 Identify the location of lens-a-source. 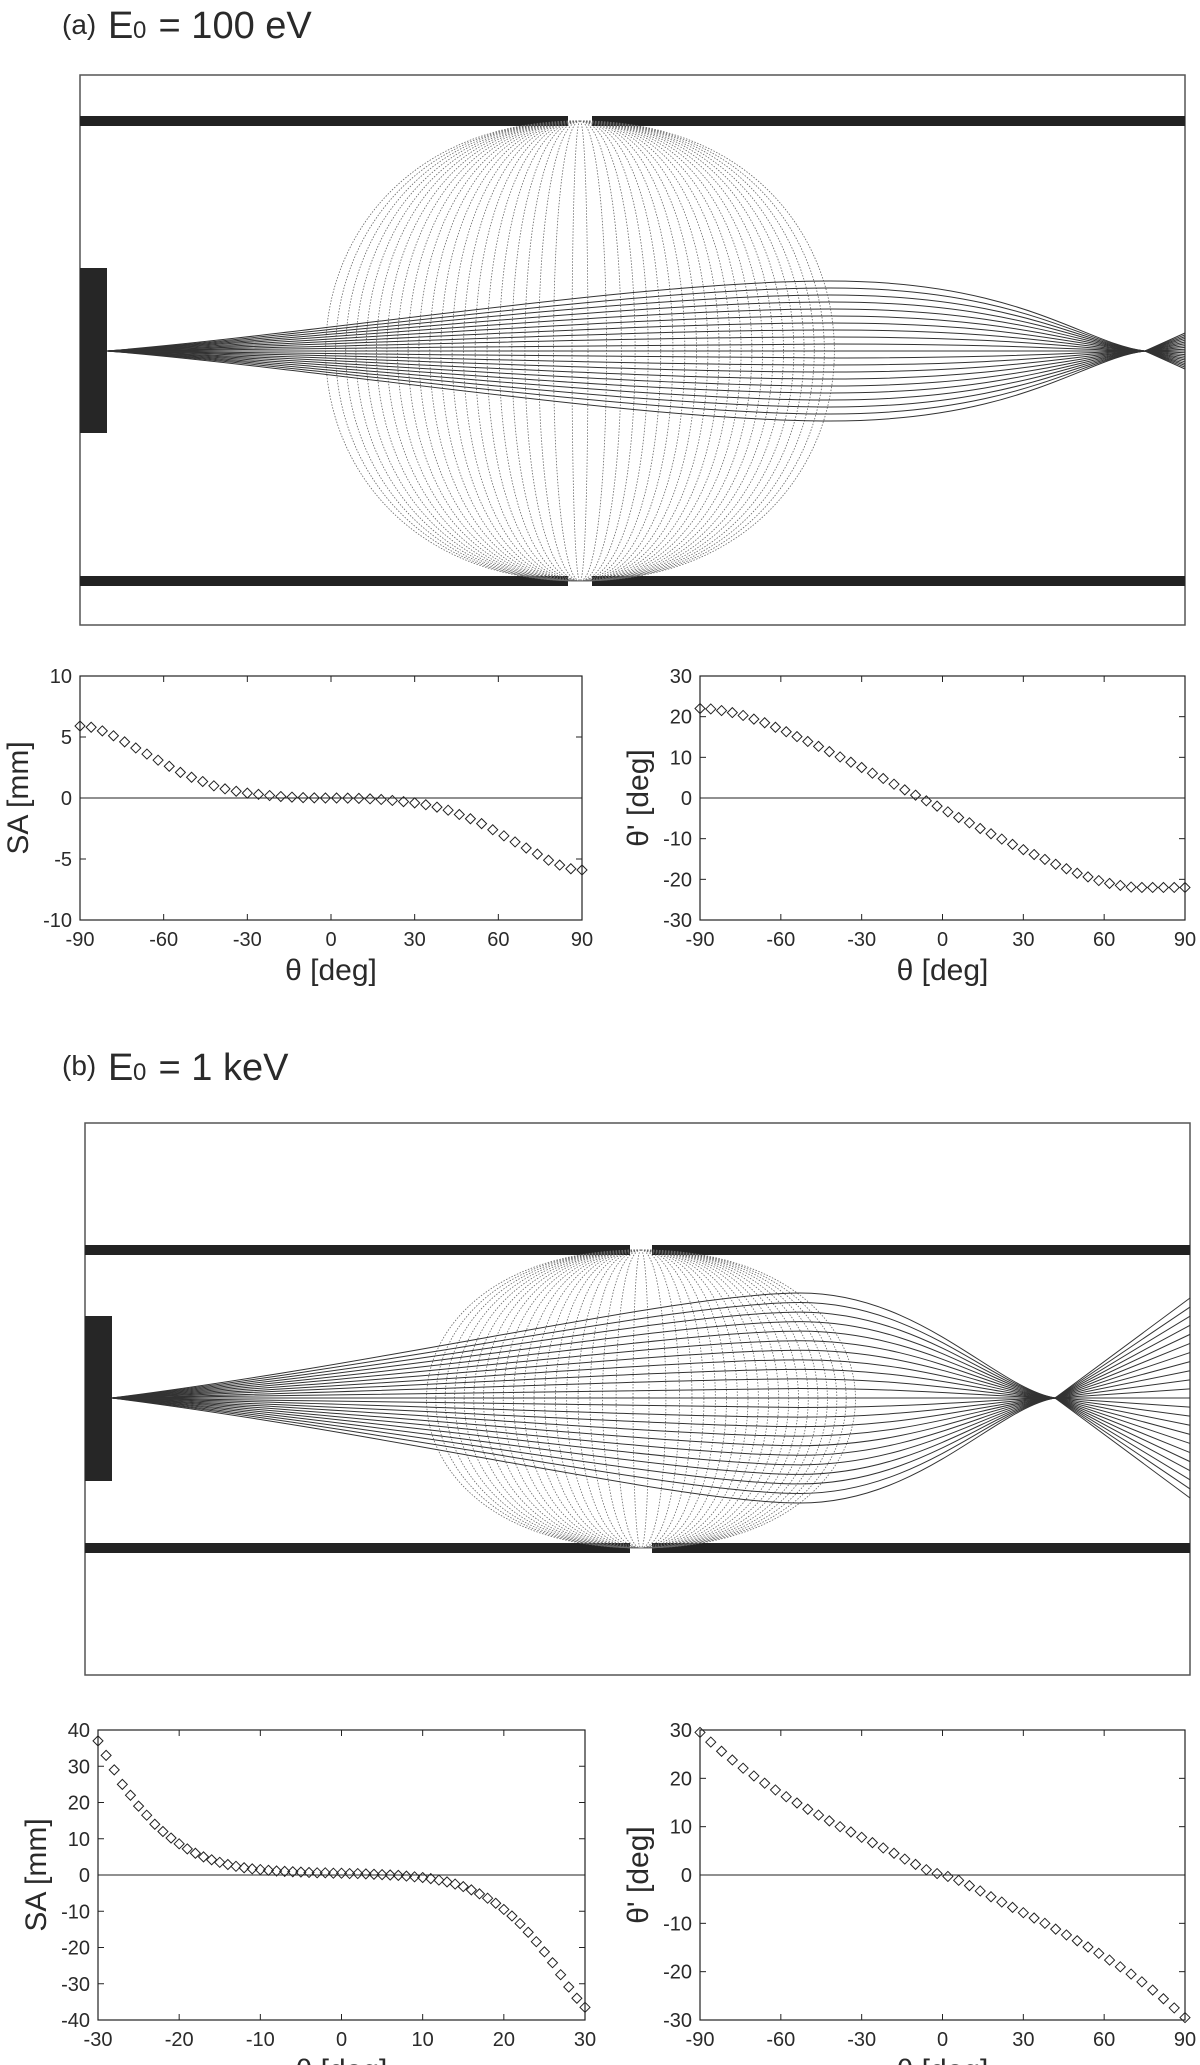
(93, 350).